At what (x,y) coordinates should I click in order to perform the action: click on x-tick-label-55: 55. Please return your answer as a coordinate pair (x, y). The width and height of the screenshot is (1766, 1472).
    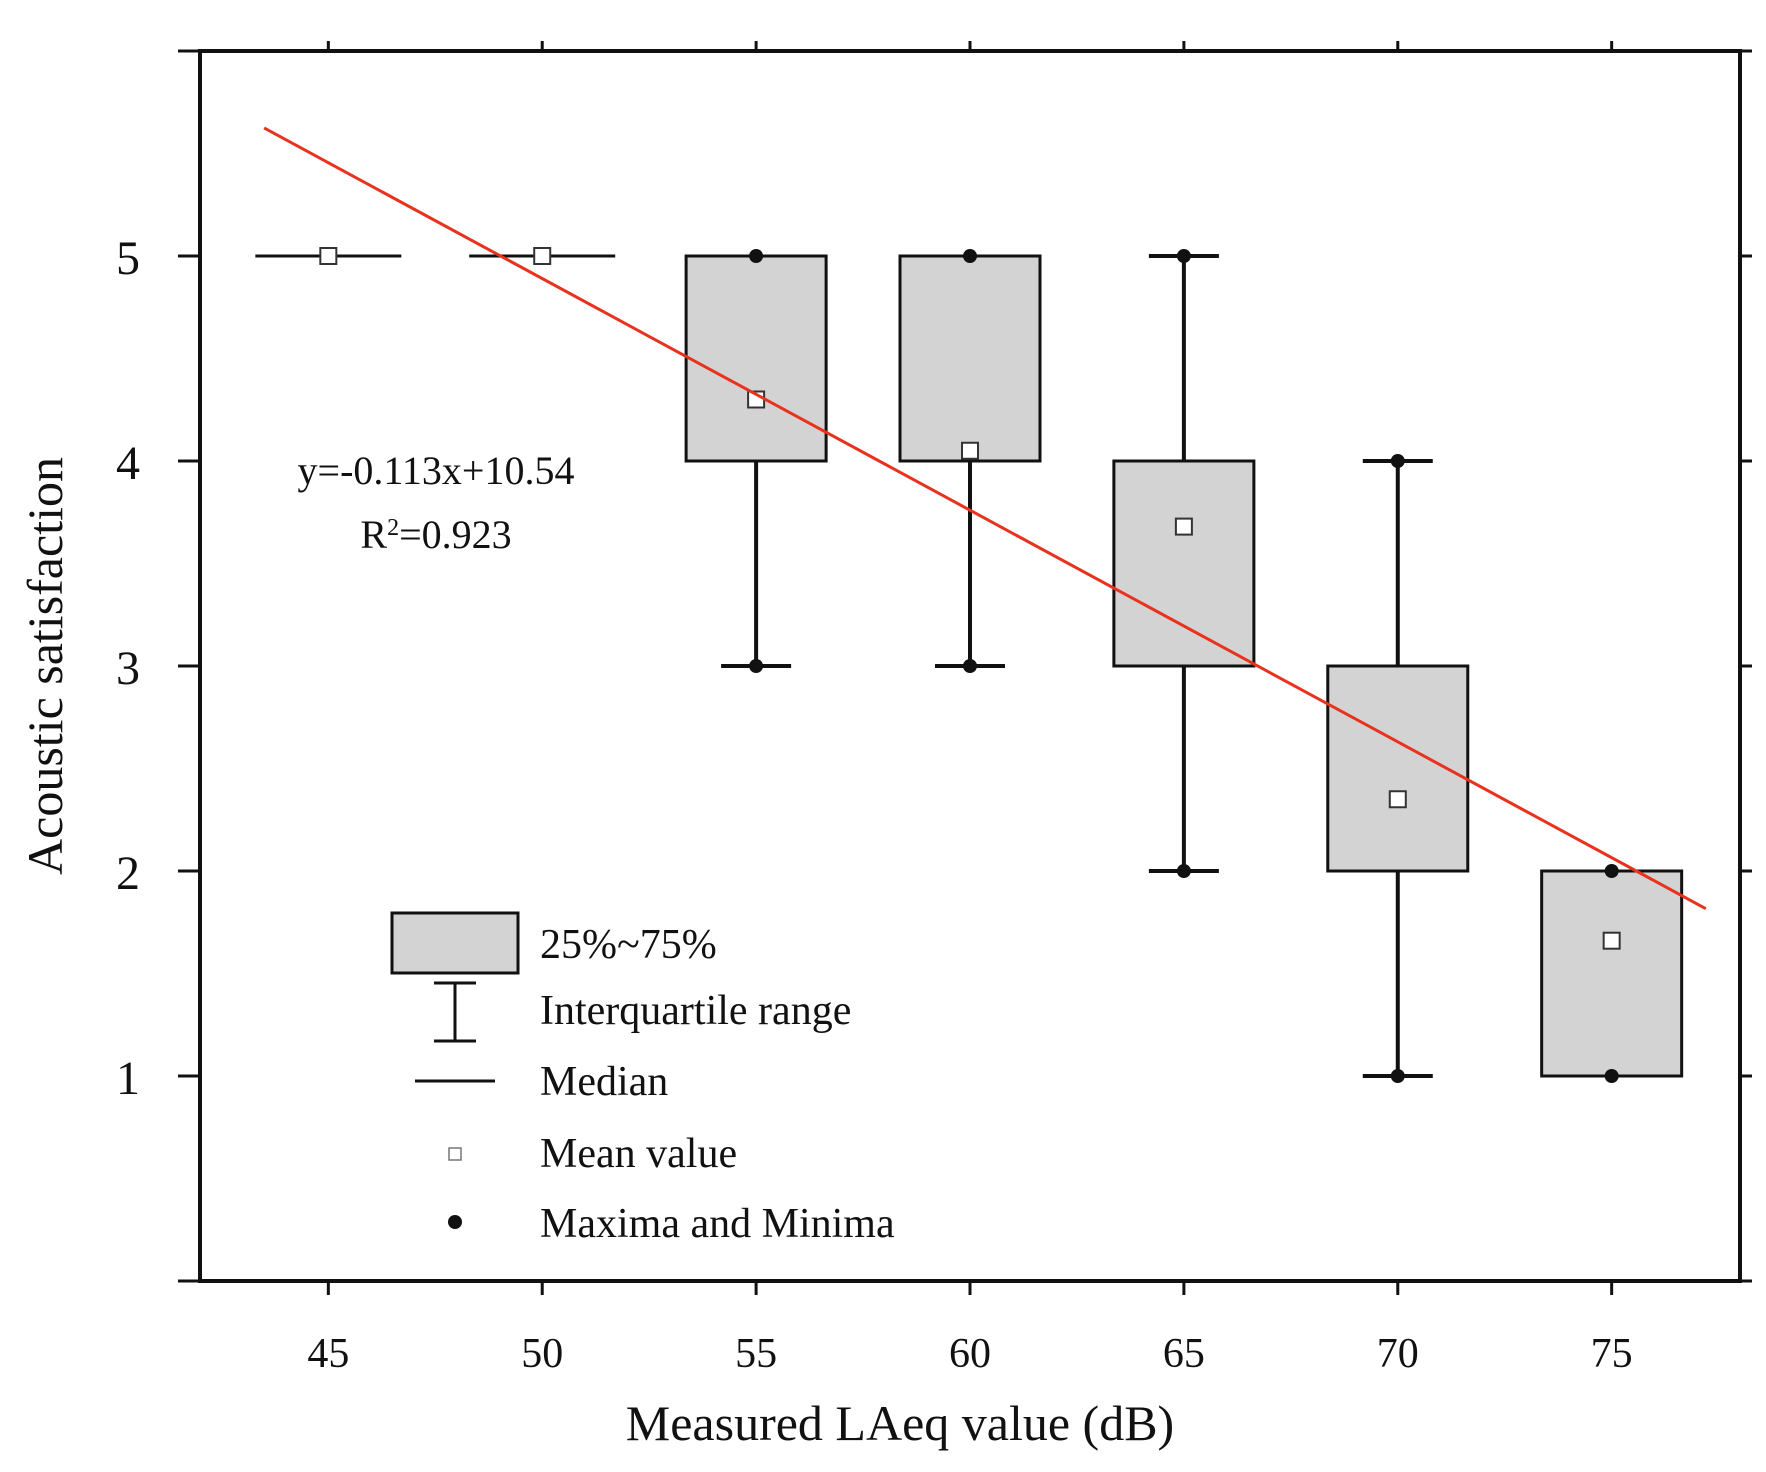
    Looking at the image, I should click on (756, 1354).